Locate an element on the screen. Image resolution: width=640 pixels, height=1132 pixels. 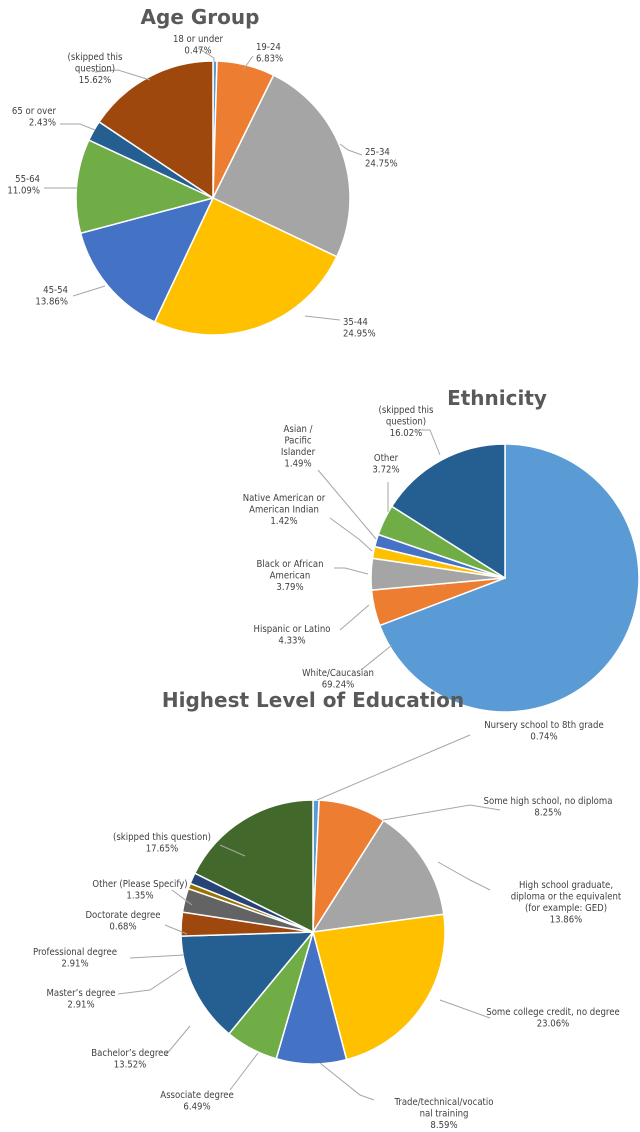
slice-label-line: nal training is located at coordinates (444, 1114).